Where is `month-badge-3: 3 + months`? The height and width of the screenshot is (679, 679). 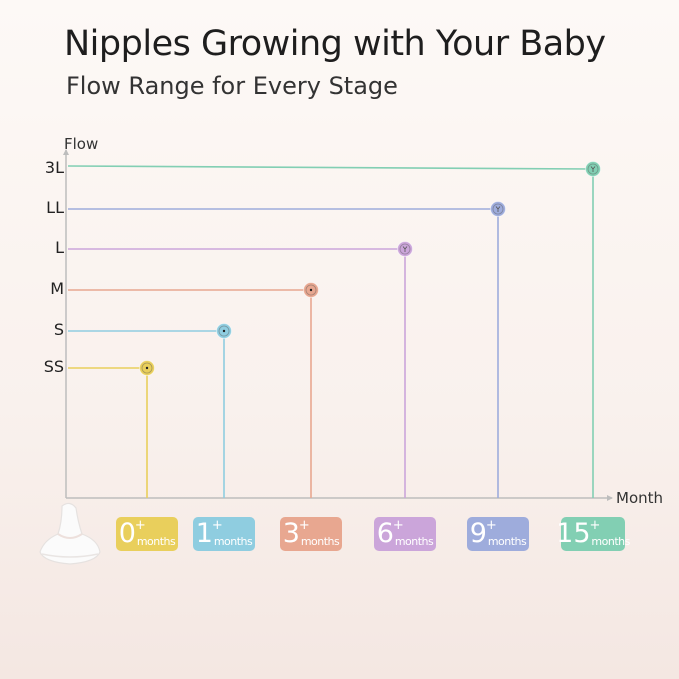
month-badge-3: 3 + months is located at coordinates (311, 534).